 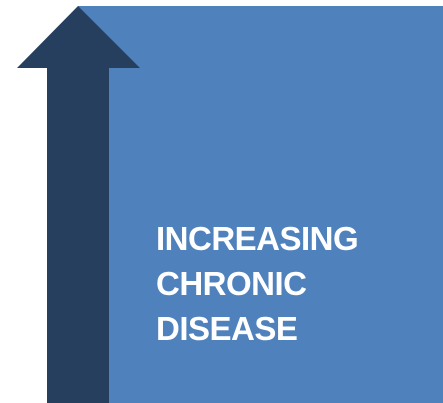 I want to click on label-line-1: INCREASING, so click(x=257, y=238).